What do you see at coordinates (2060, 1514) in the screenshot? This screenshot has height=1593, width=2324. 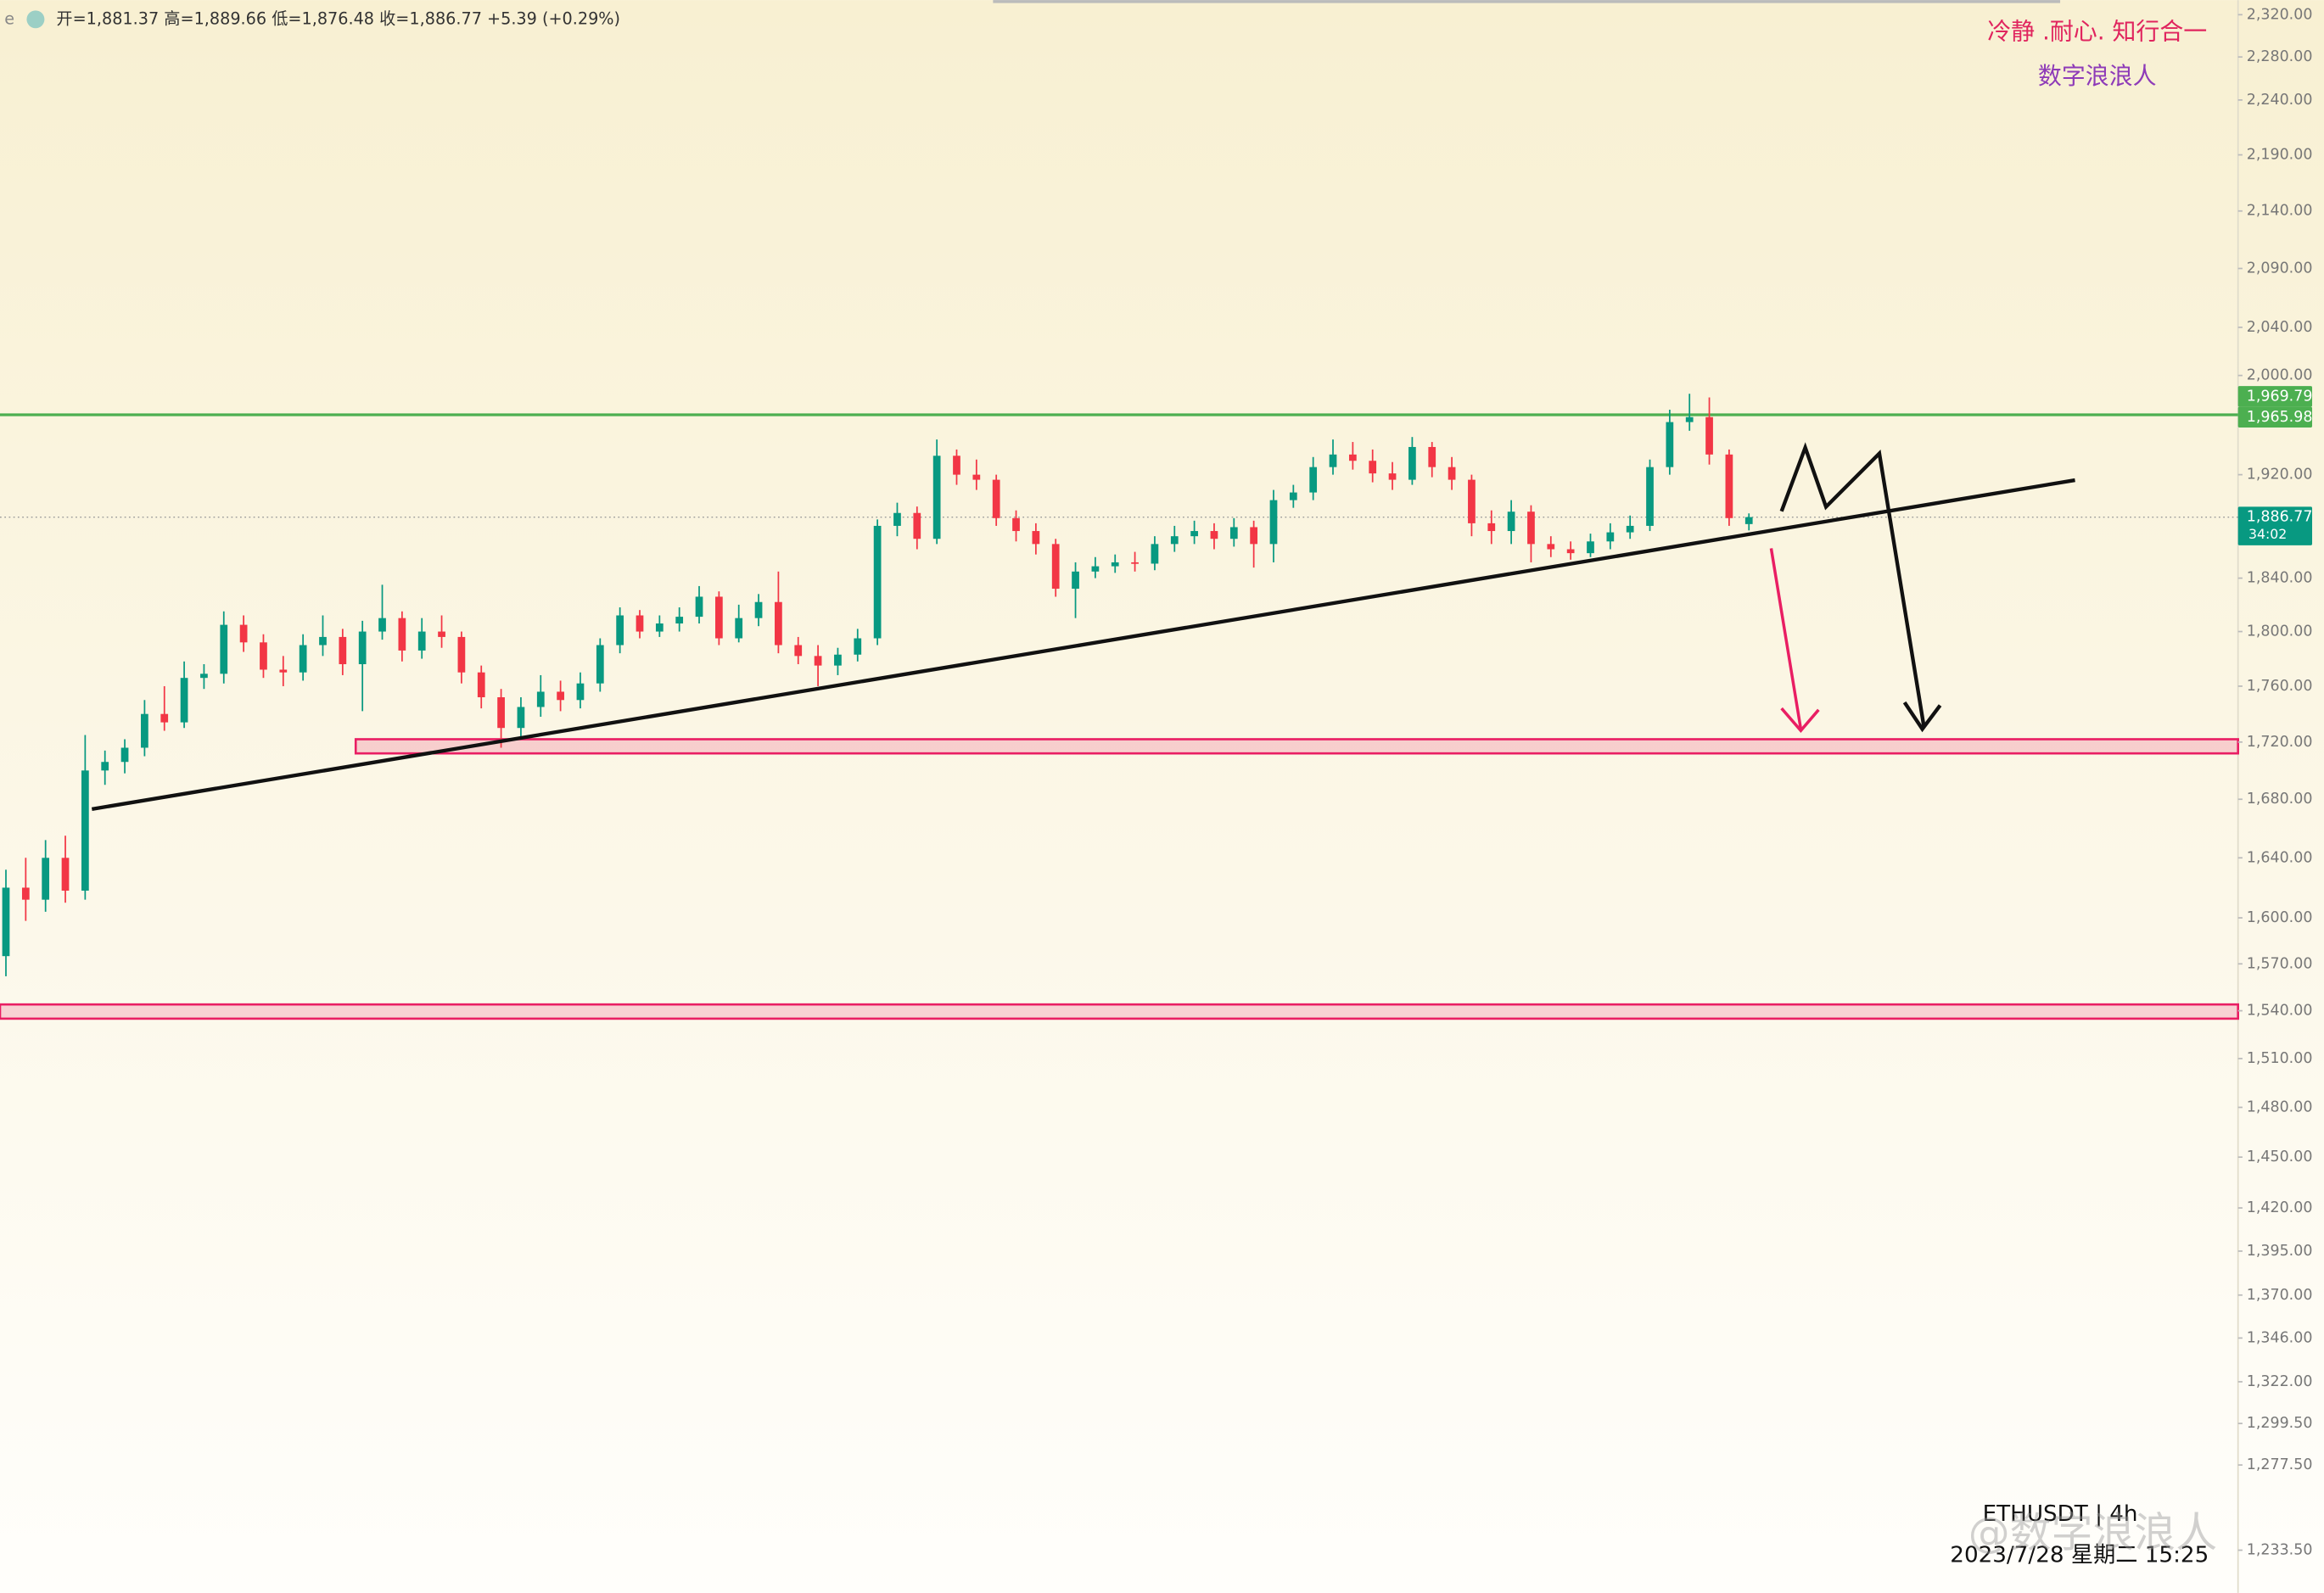 I see `symbol: ETHUSDT | 4h` at bounding box center [2060, 1514].